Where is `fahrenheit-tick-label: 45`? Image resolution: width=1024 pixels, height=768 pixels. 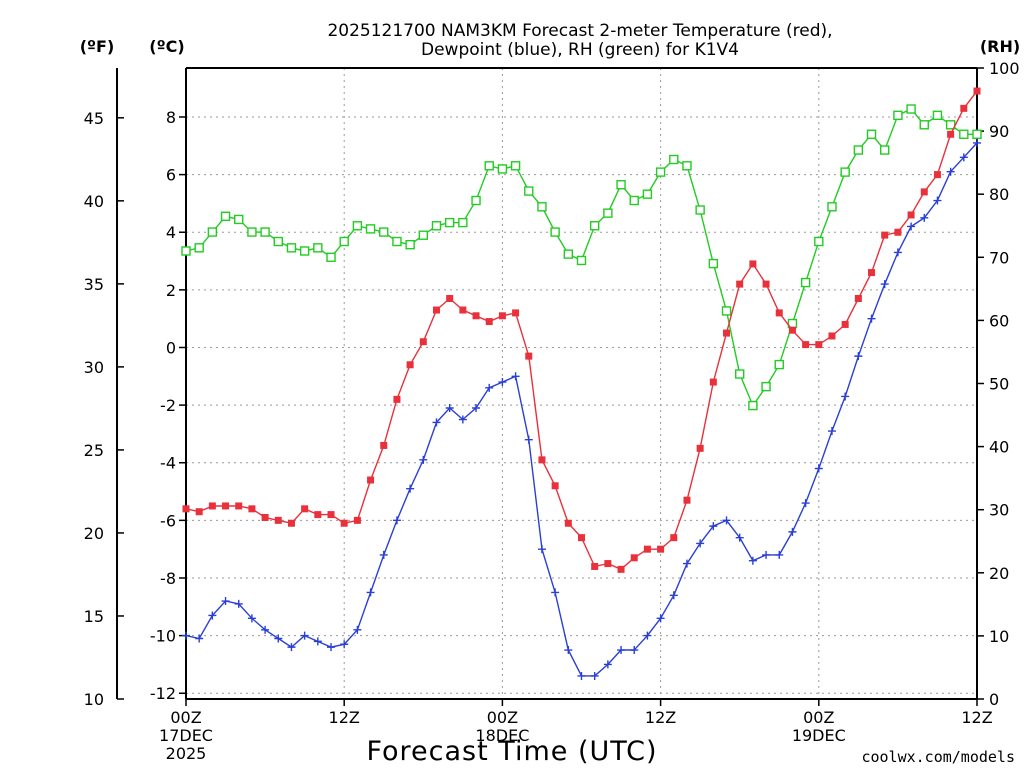 fahrenheit-tick-label: 45 is located at coordinates (94, 118).